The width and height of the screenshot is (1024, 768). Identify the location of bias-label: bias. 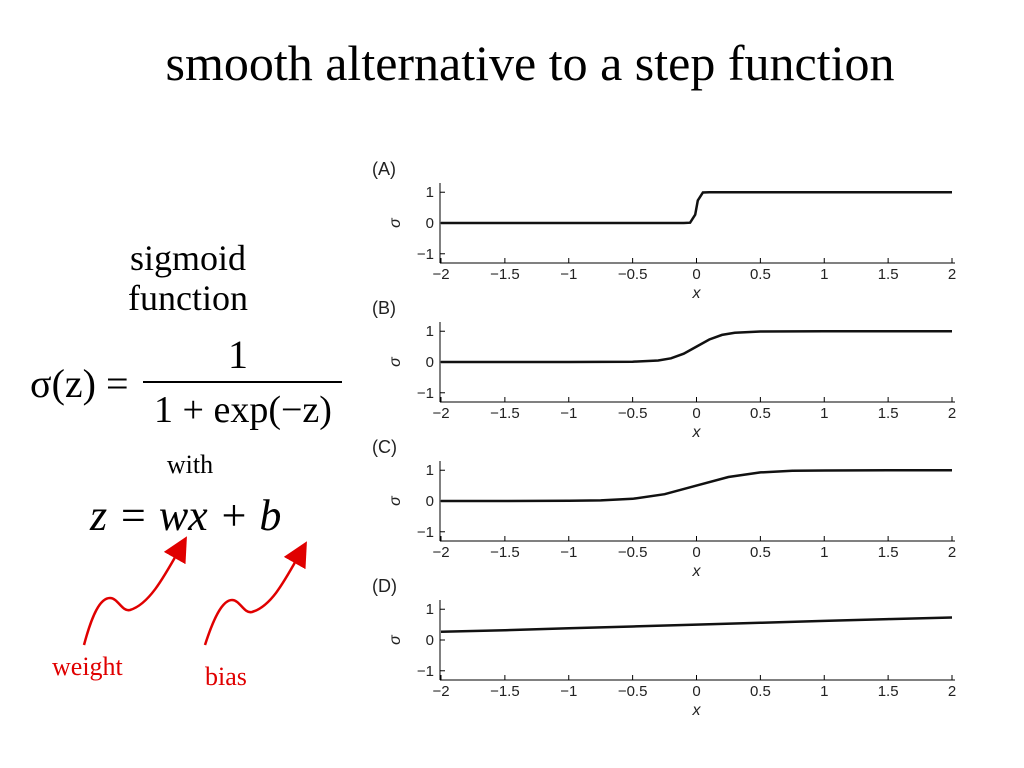
(226, 676).